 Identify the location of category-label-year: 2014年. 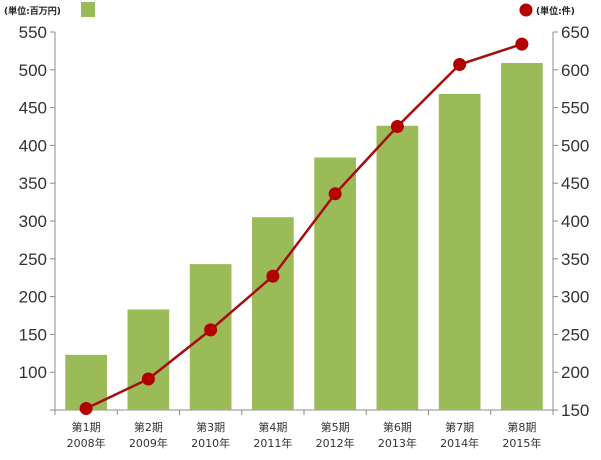
(459, 443).